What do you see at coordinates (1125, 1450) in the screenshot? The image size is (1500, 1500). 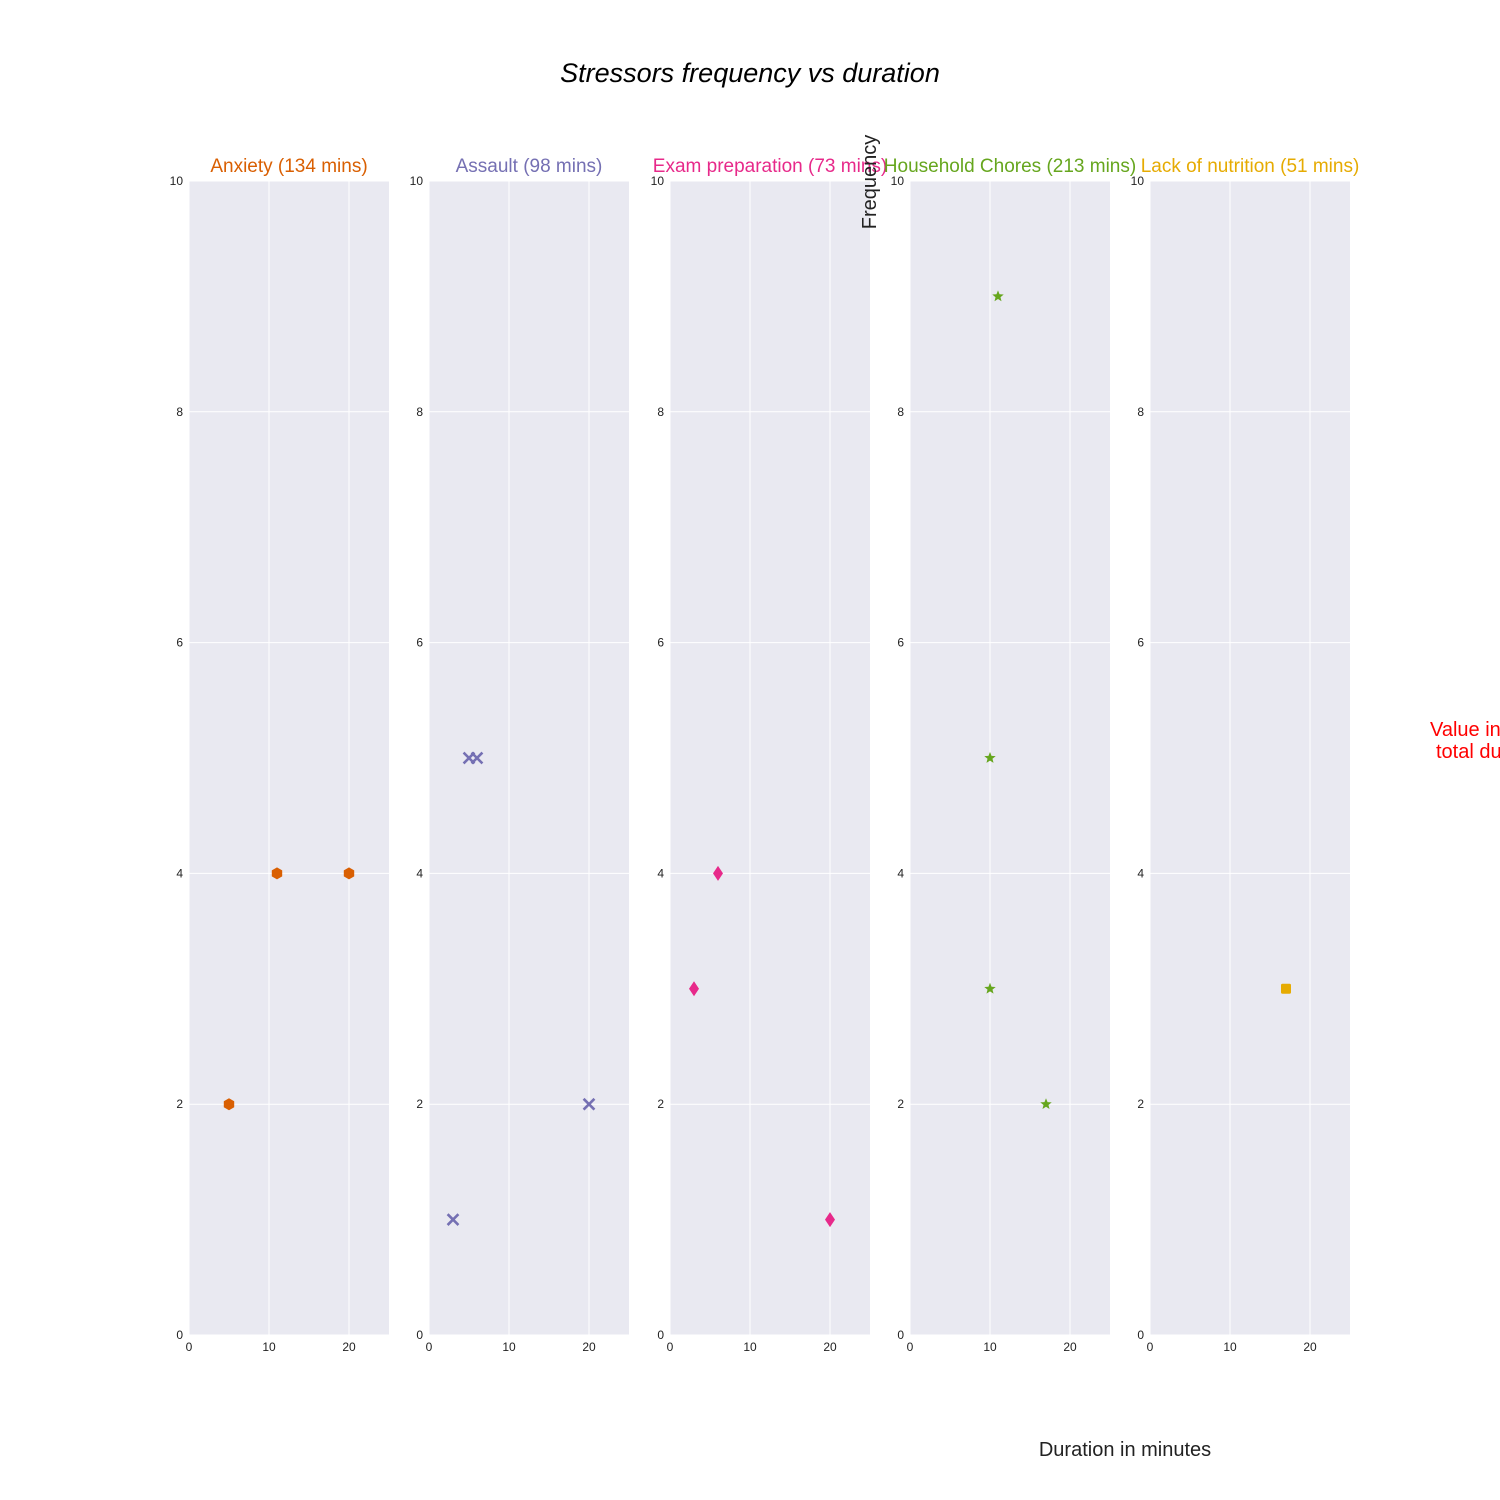 I see `x-axis-label: Duration in minutes` at bounding box center [1125, 1450].